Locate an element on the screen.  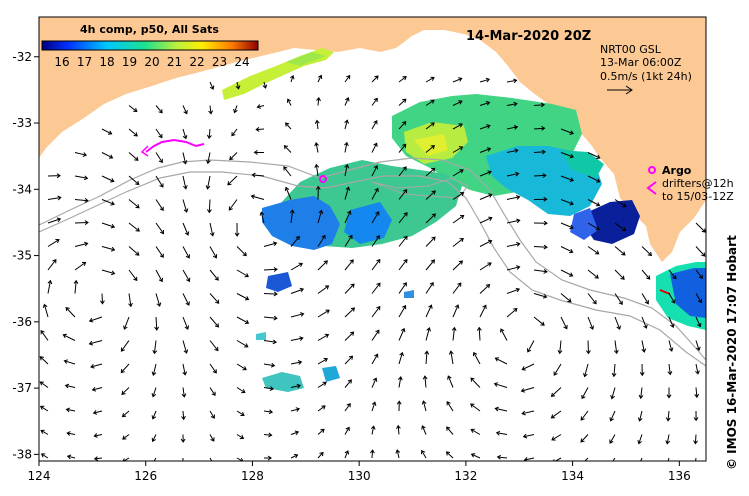
colorbar-tick-label: 24 is located at coordinates (241, 62).